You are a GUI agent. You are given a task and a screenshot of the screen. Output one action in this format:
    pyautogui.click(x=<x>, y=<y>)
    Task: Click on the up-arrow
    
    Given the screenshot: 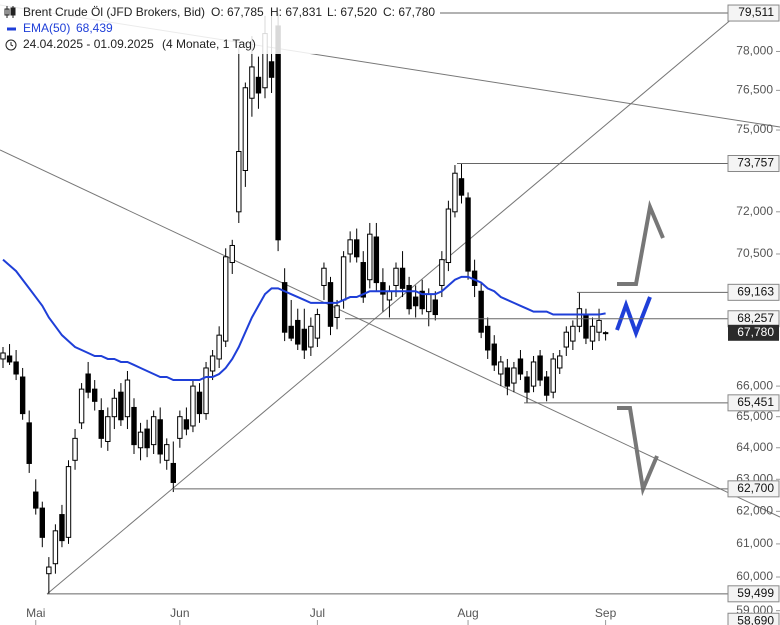 What is the action you would take?
    pyautogui.click(x=641, y=243)
    